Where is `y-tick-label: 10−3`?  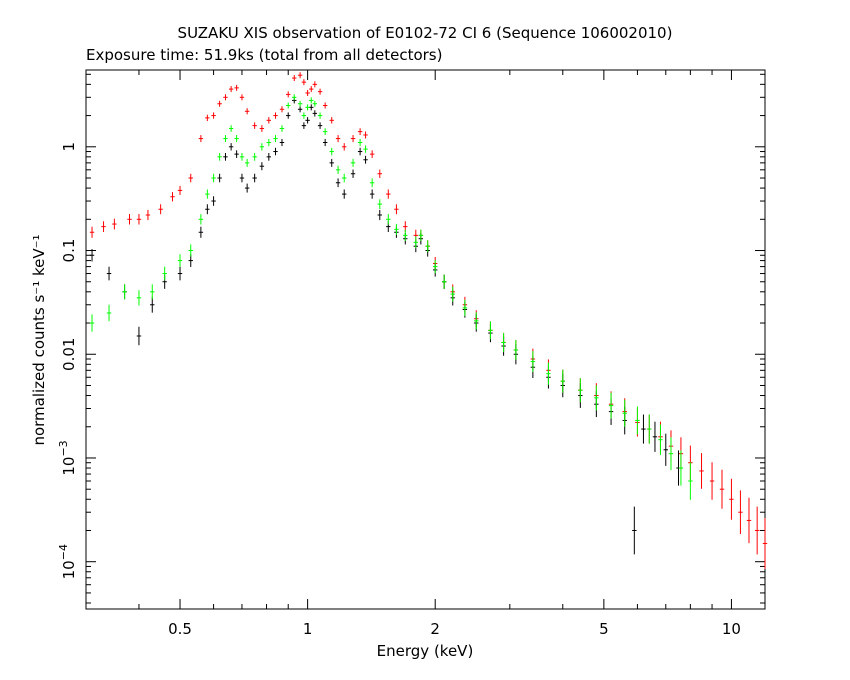
y-tick-label: 10−3 is located at coordinates (67, 457).